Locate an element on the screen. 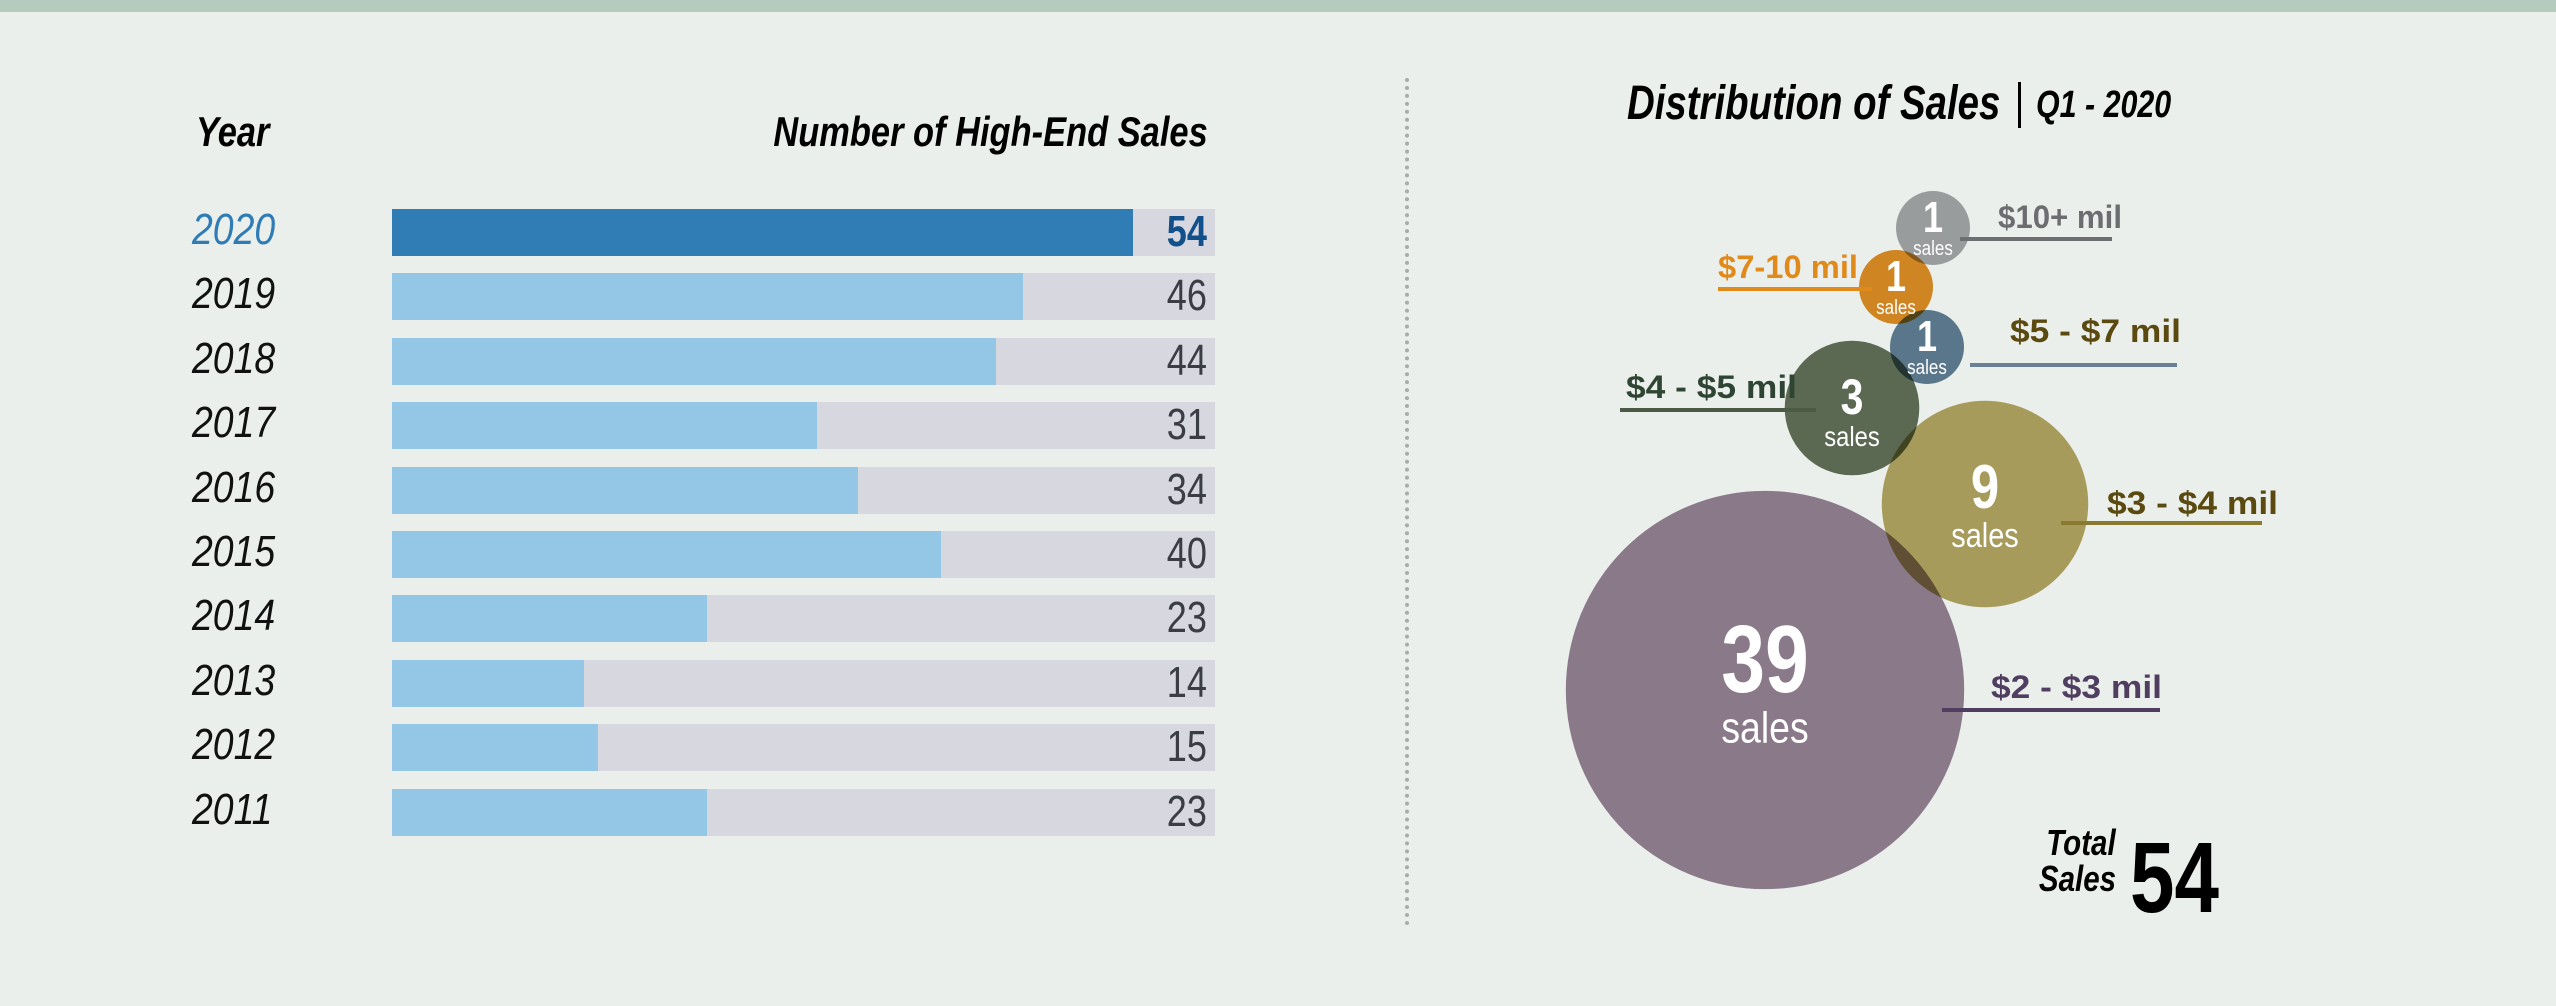 The width and height of the screenshot is (2556, 1006). bar-value-label: 46 is located at coordinates (1186, 296).